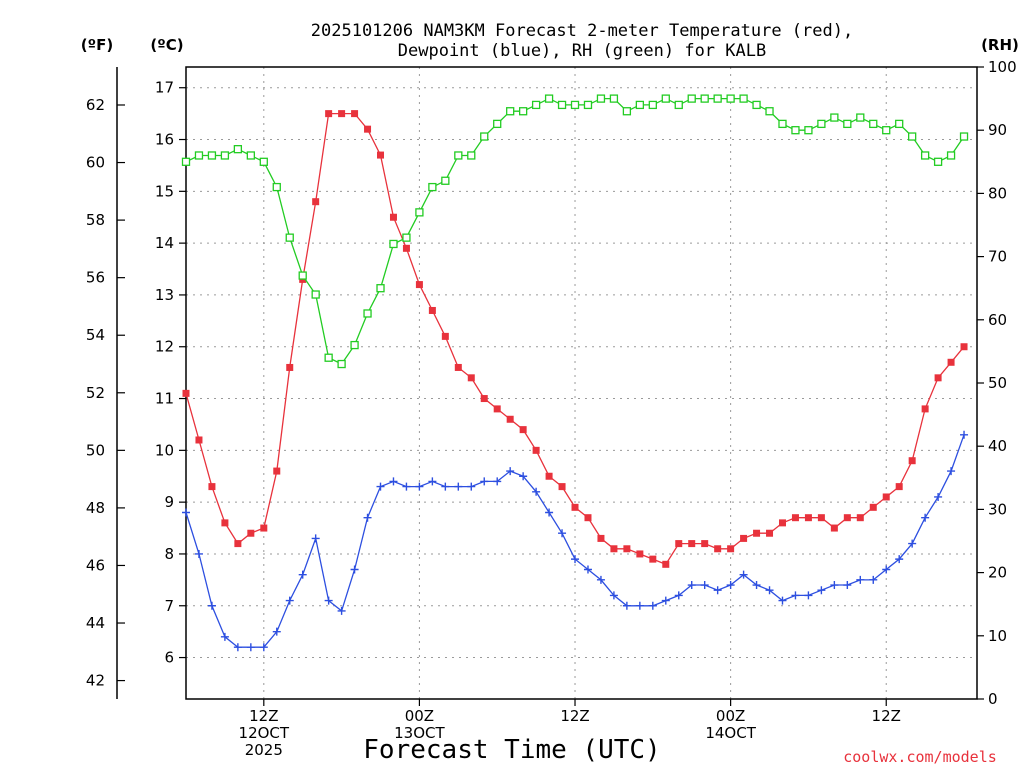 The height and width of the screenshot is (768, 1024). Describe the element at coordinates (95, 393) in the screenshot. I see `fahrenheit-tick-label: 52` at that location.